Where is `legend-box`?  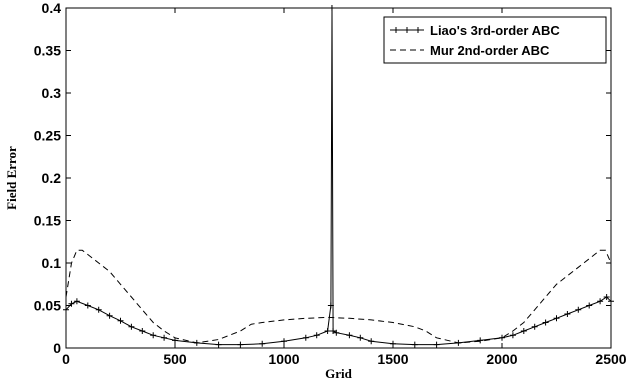 legend-box is located at coordinates (495, 40).